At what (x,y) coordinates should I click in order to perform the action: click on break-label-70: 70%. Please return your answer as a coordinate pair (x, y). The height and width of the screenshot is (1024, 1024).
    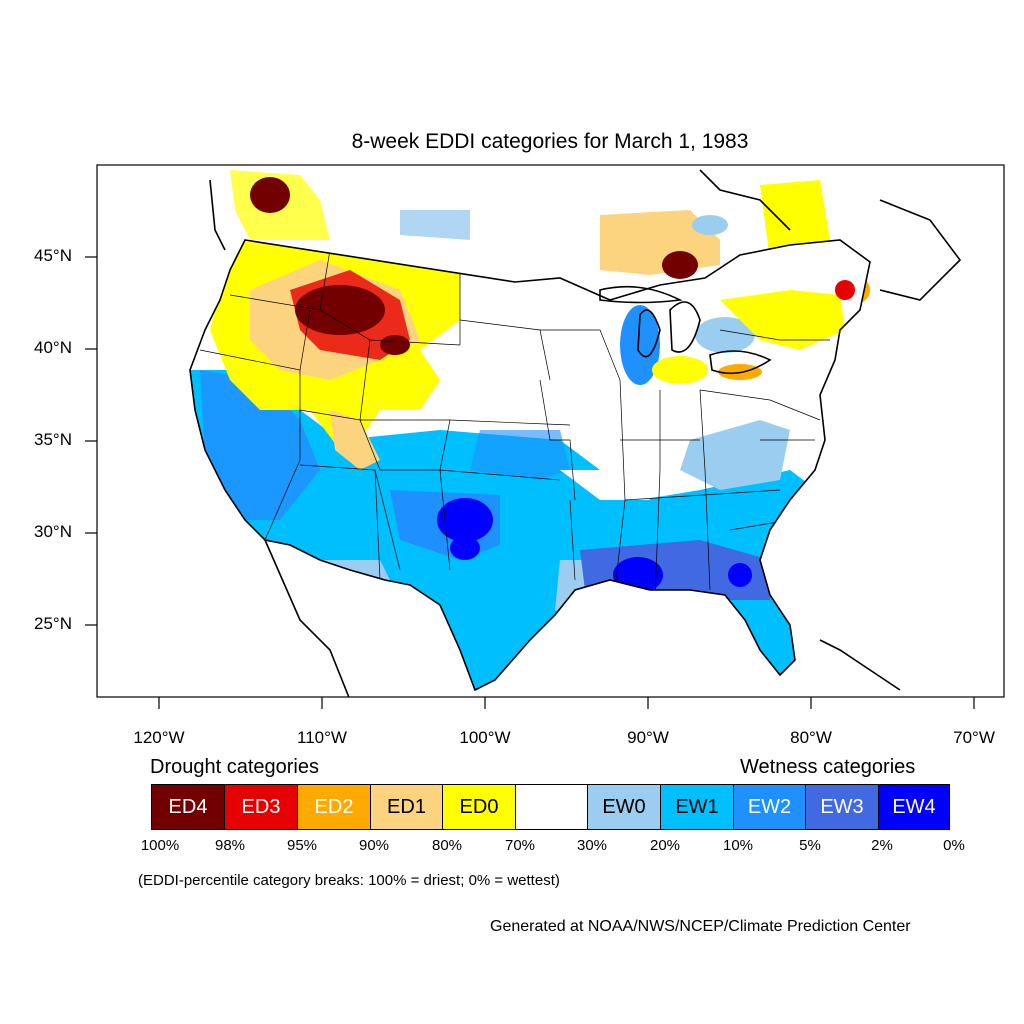
    Looking at the image, I should click on (520, 845).